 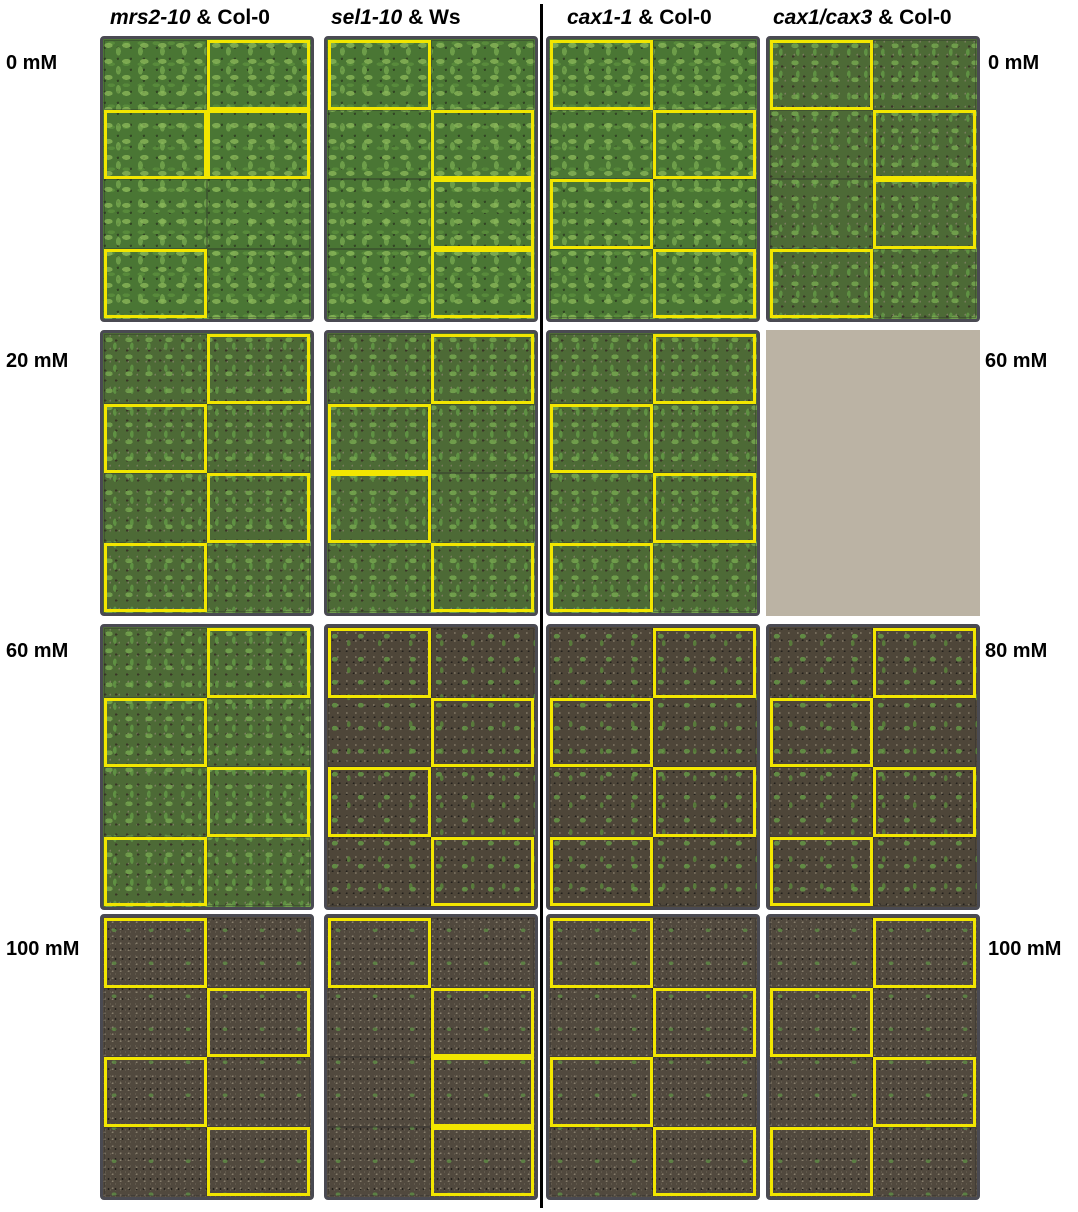 I want to click on column-header-cax1-cax3: cax1/cax3 & Col-0, so click(x=862, y=18).